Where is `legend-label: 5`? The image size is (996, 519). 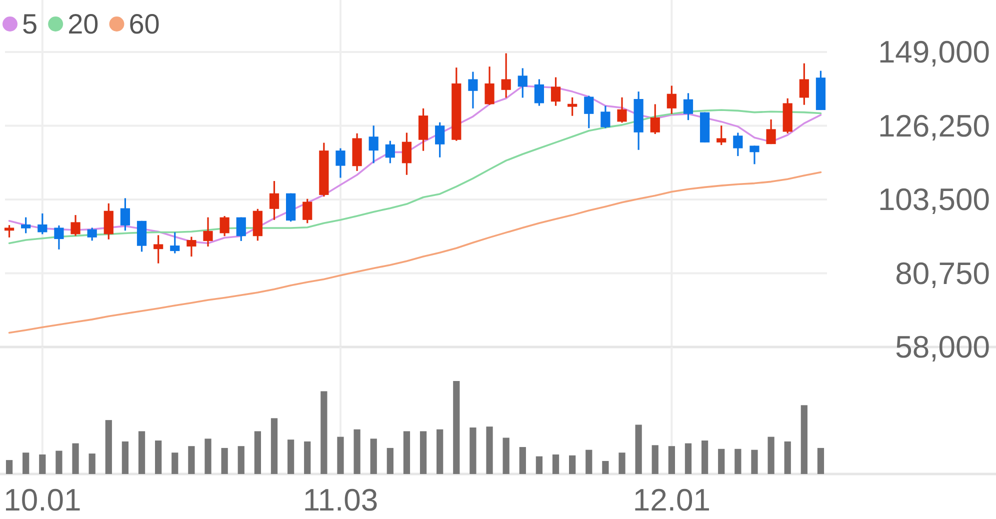
legend-label: 5 is located at coordinates (30, 24).